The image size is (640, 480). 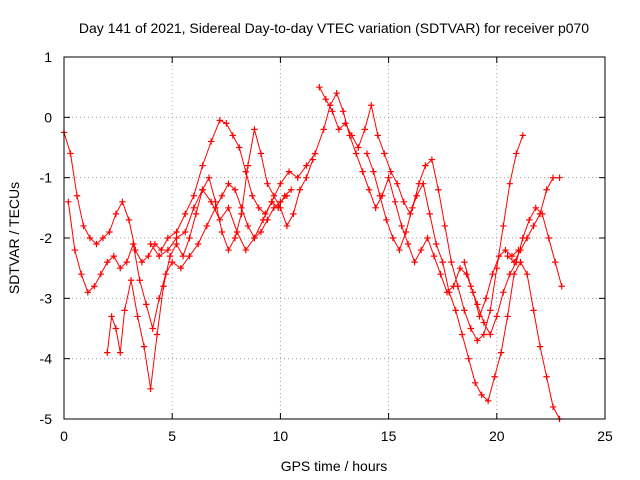 I want to click on y-tick-label: -2, so click(x=46, y=238).